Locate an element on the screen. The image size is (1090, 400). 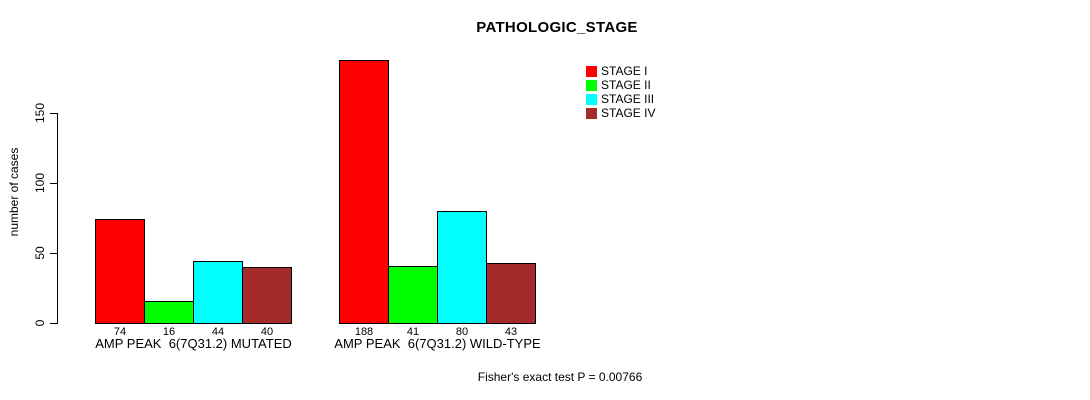
bar-value-label: 43 is located at coordinates (511, 332).